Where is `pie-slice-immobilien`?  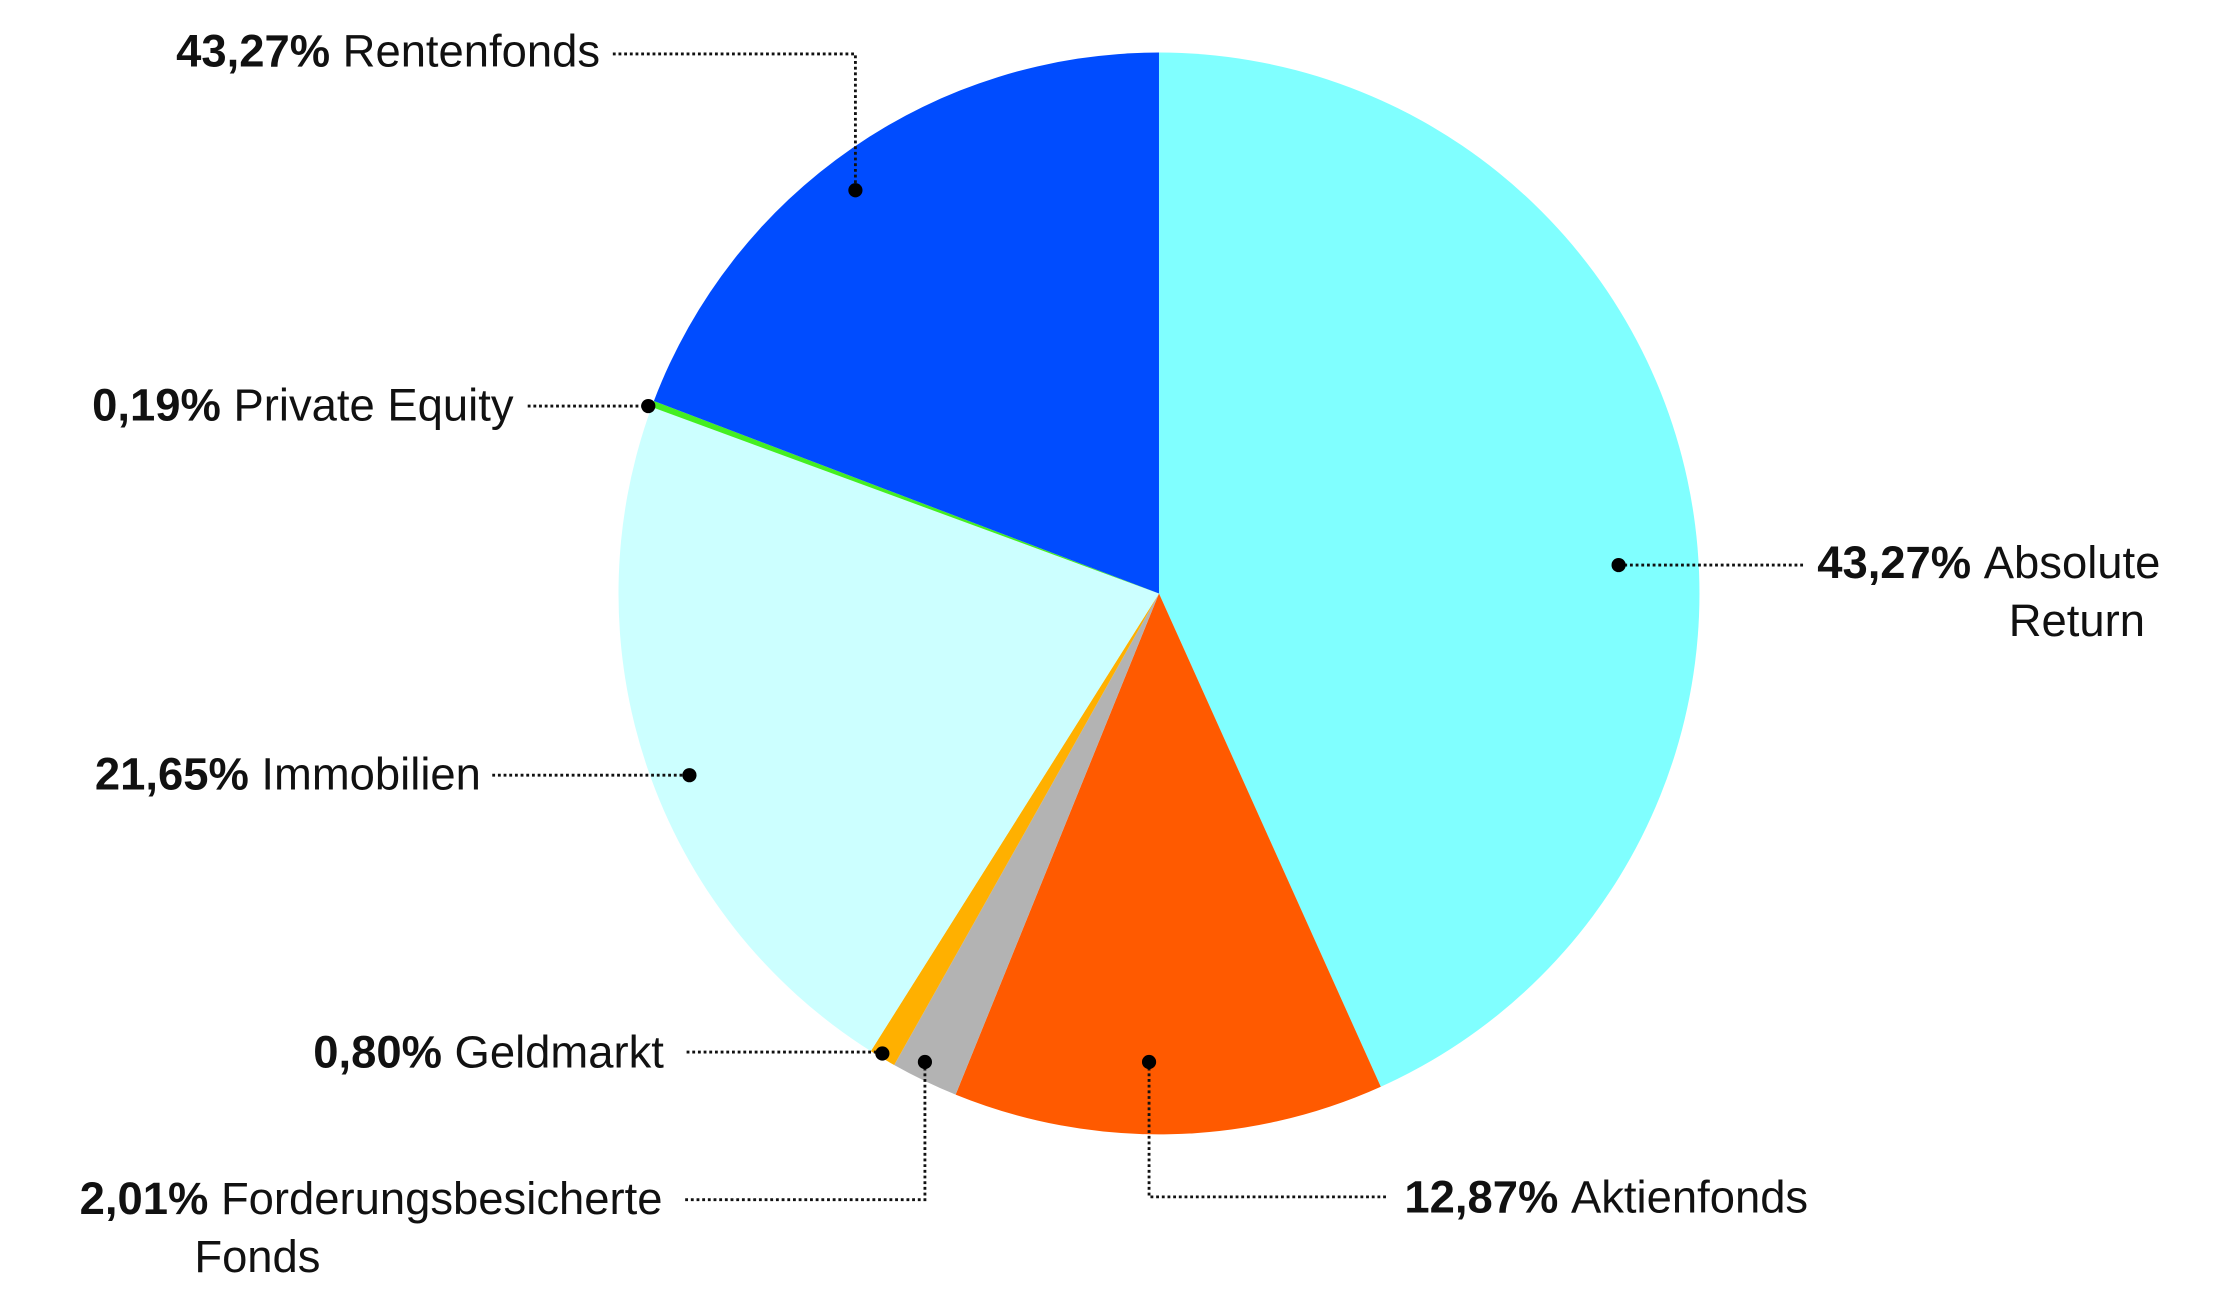
pie-slice-immobilien is located at coordinates (888, 729).